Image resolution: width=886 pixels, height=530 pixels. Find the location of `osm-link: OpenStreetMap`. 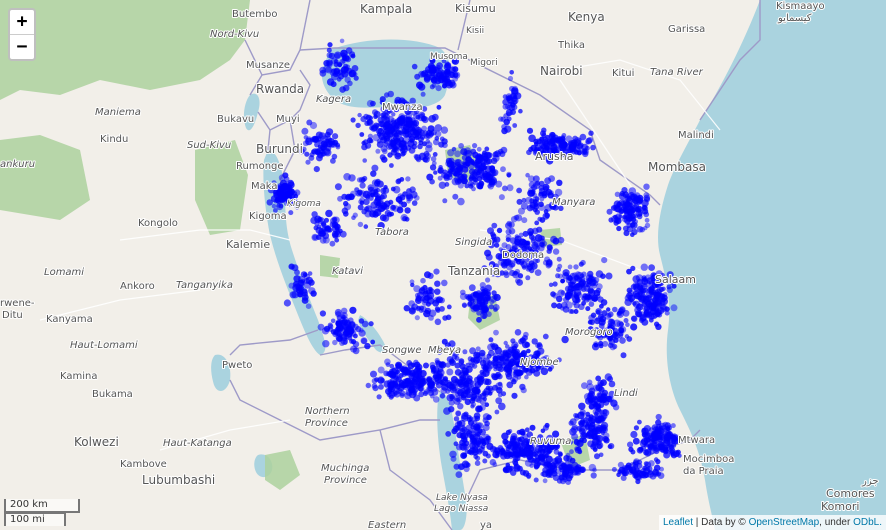

osm-link: OpenStreetMap is located at coordinates (784, 522).